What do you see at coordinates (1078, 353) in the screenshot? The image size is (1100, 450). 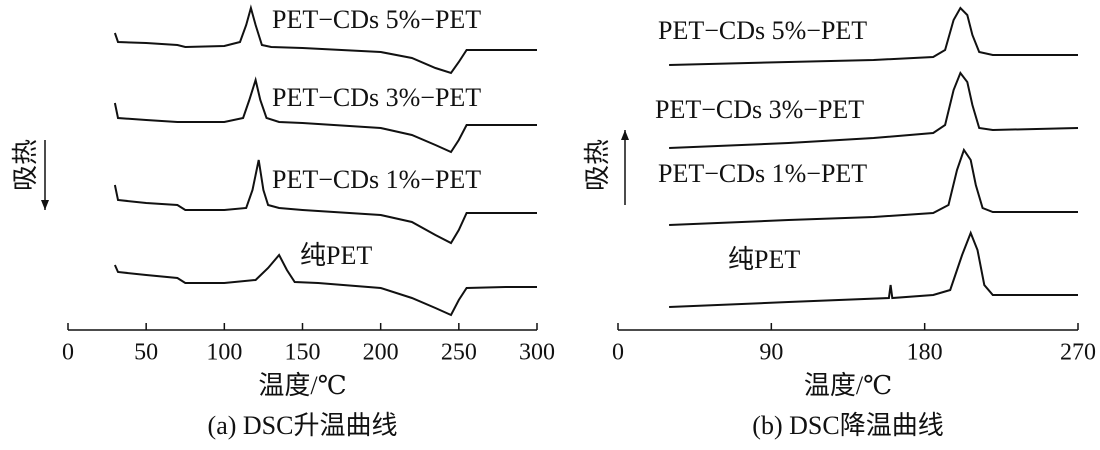 I see `x-tick-label: 270` at bounding box center [1078, 353].